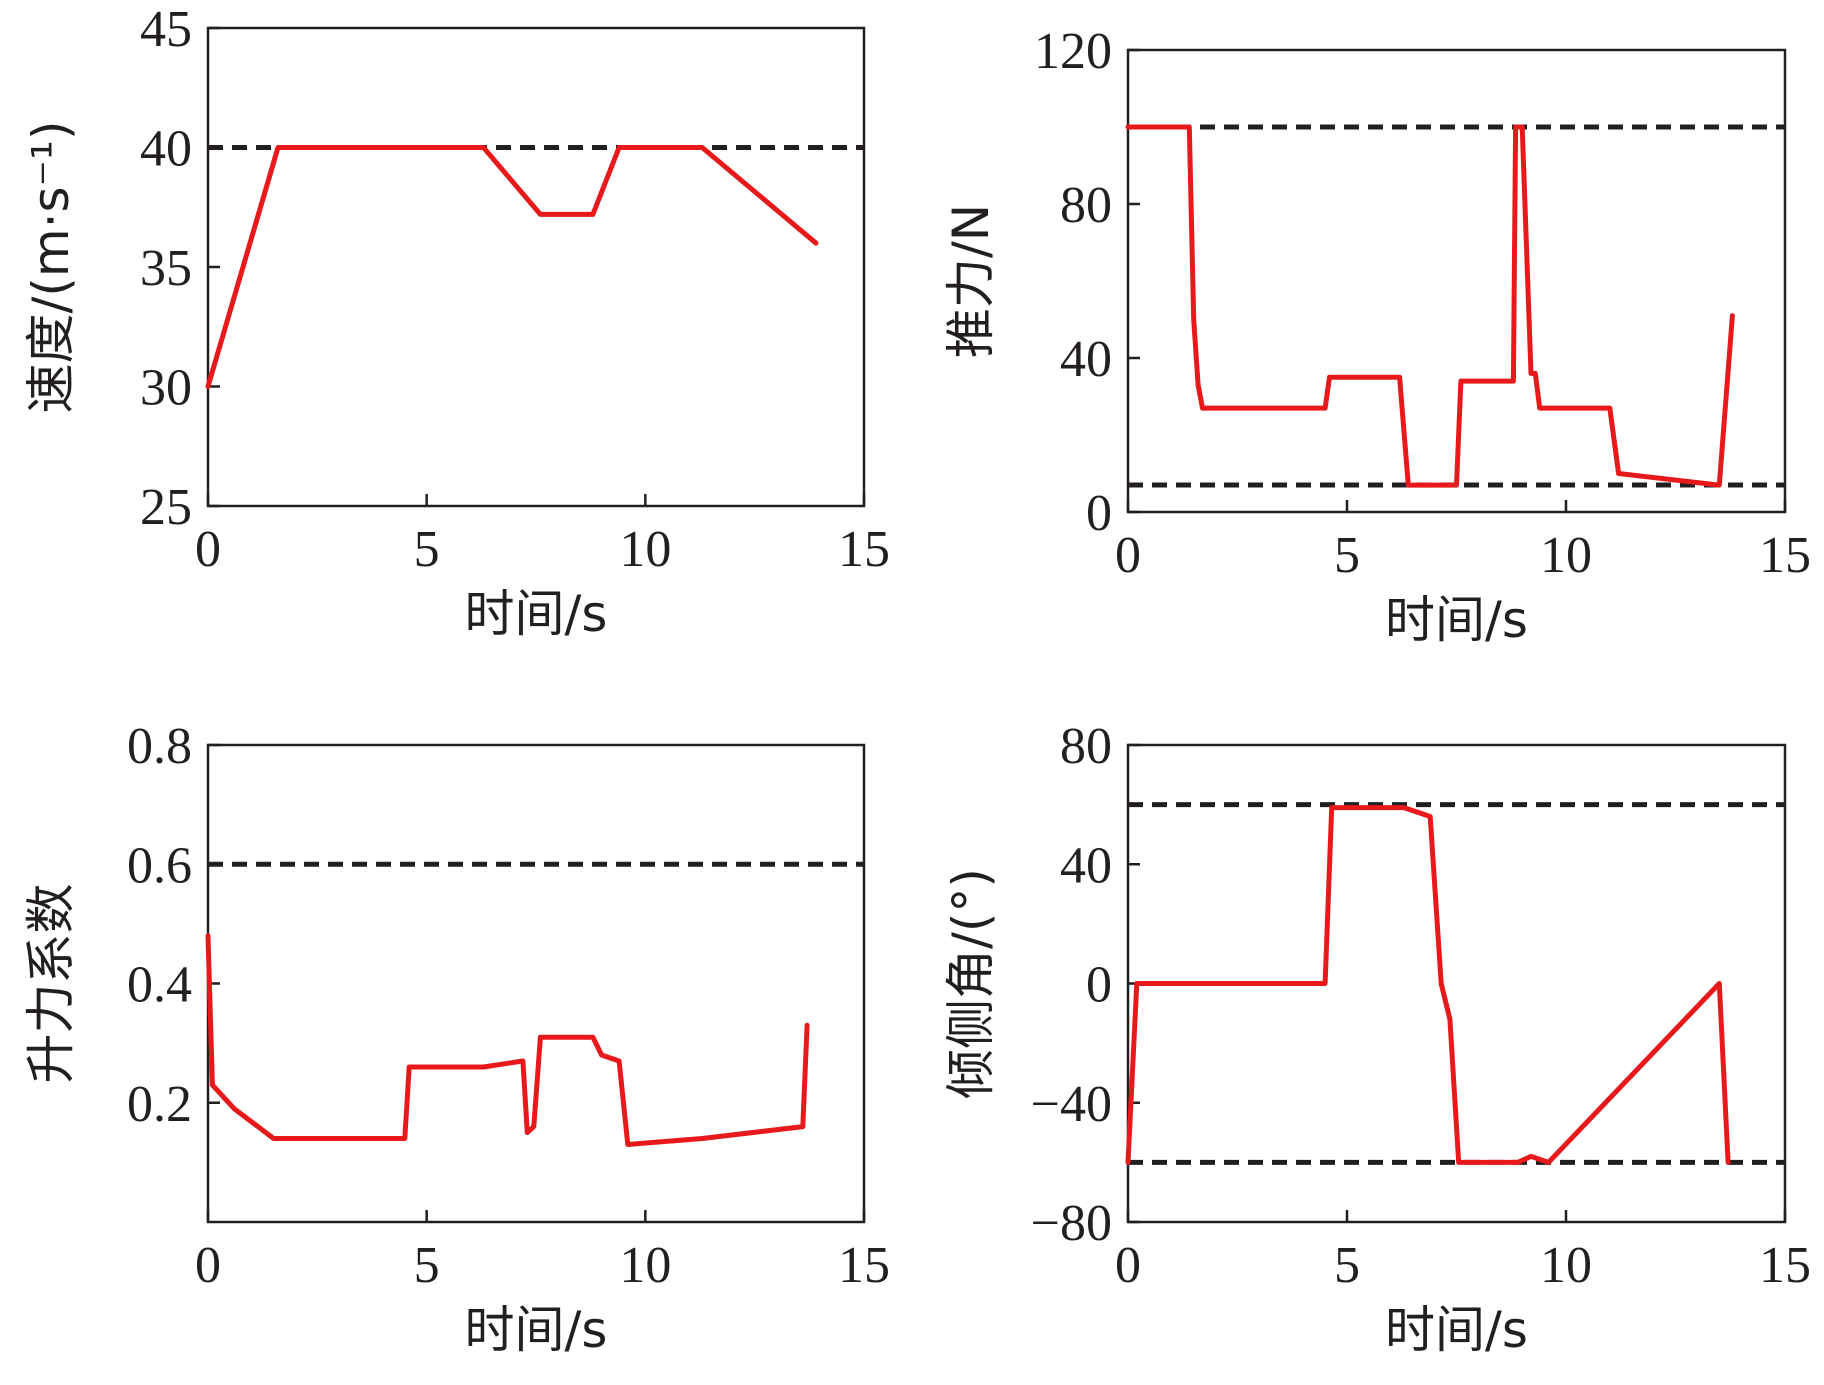 The width and height of the screenshot is (1824, 1385). Describe the element at coordinates (51, 267) in the screenshot. I see `y-axis-label: 速度/(m·s⁻¹)` at that location.